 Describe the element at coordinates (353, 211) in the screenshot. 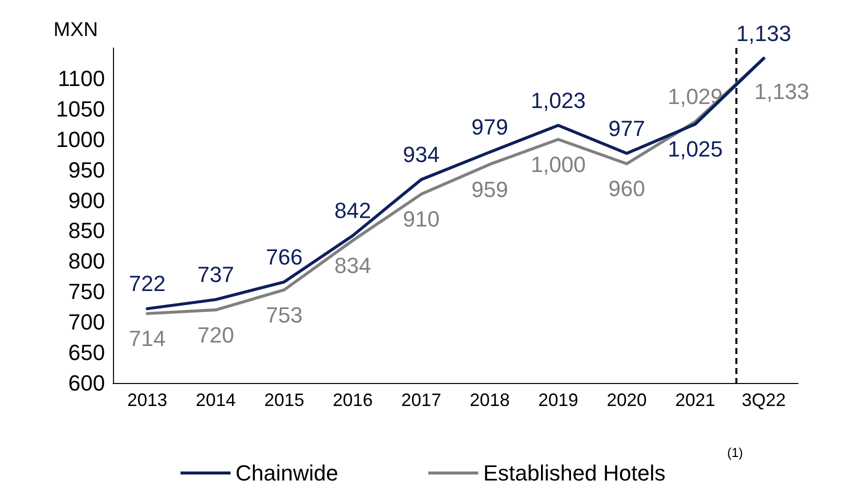

I see `data-label: 842` at that location.